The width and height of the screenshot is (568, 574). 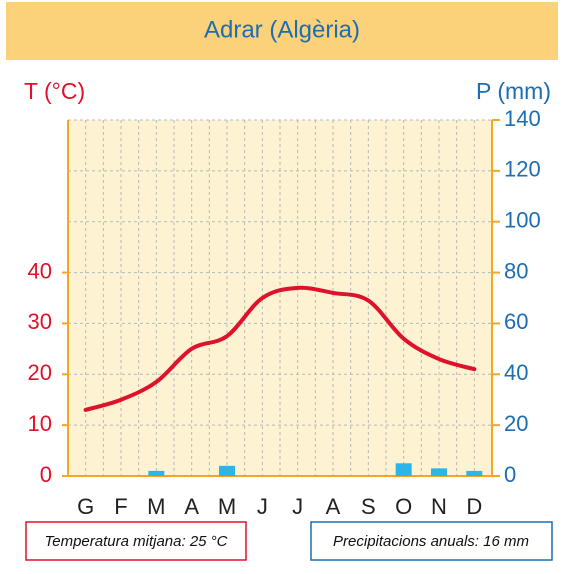 I want to click on temperature-box, so click(x=136, y=541).